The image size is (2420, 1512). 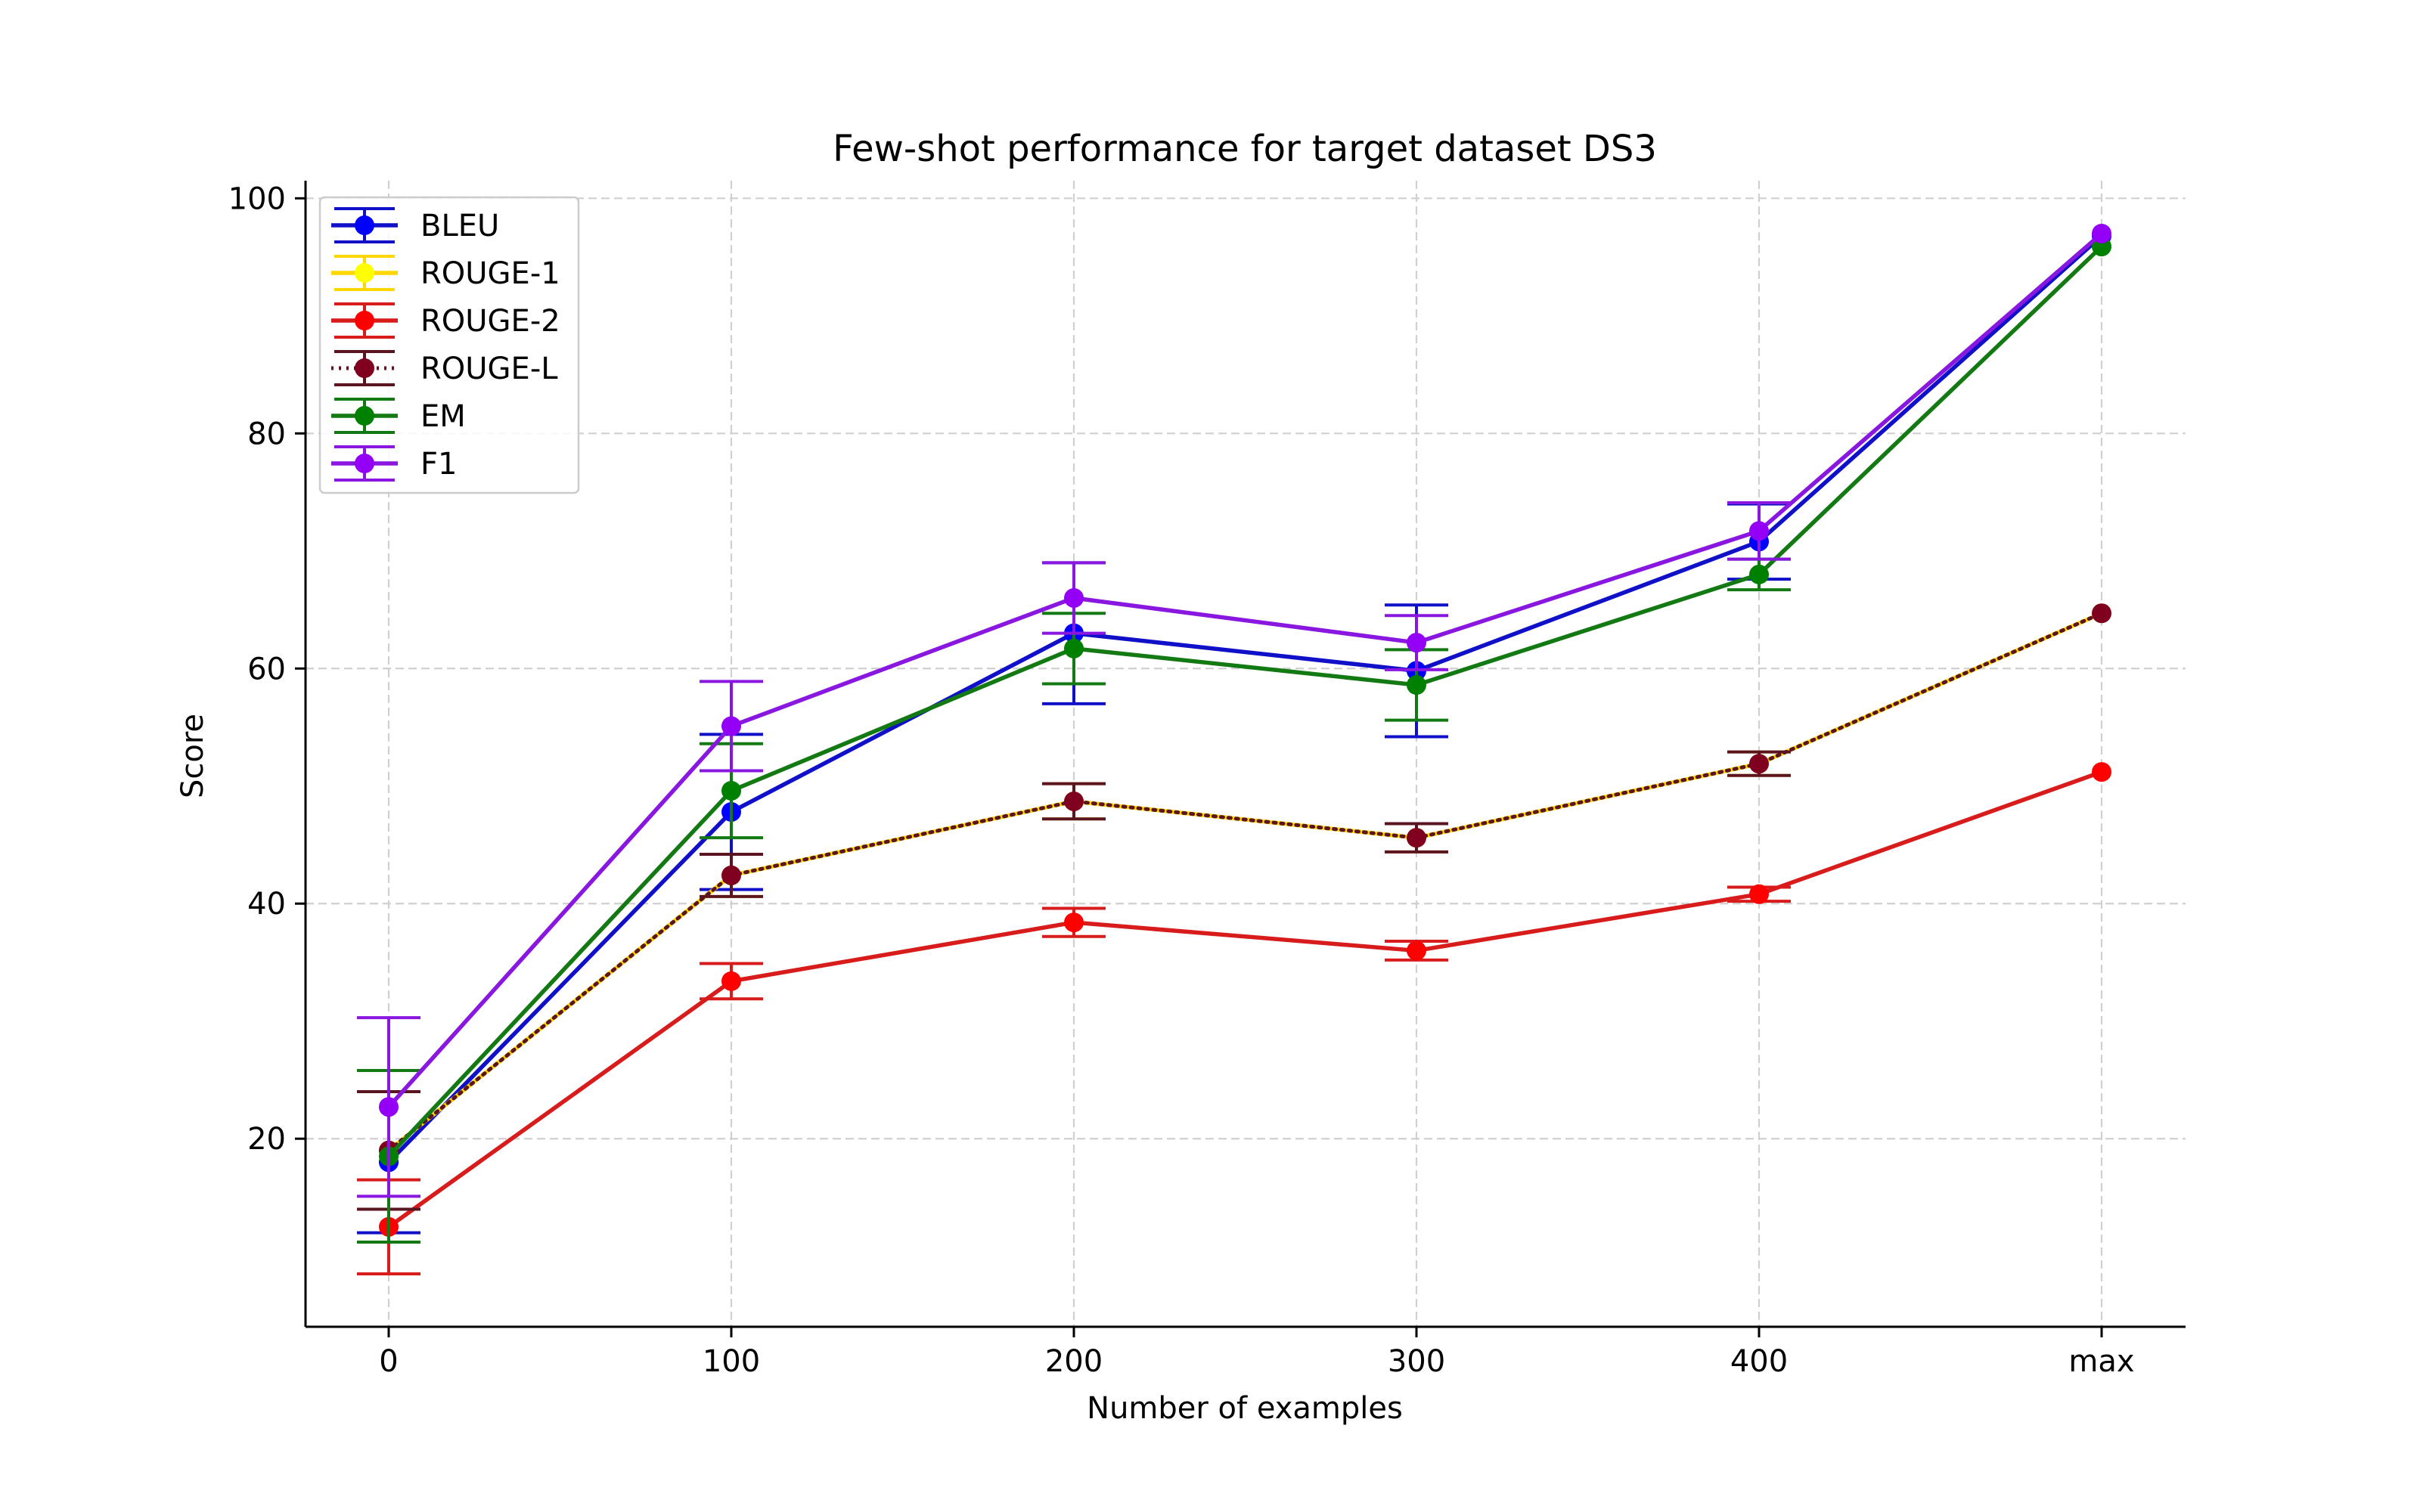 What do you see at coordinates (266, 434) in the screenshot?
I see `y-tick-label: 80` at bounding box center [266, 434].